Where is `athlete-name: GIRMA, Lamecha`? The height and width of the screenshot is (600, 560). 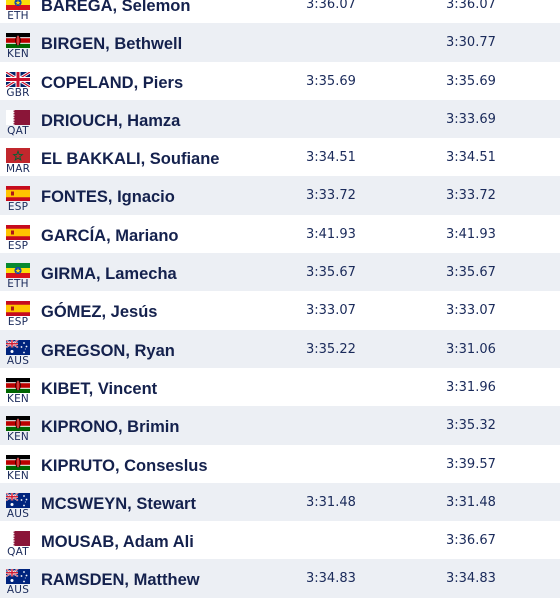 athlete-name: GIRMA, Lamecha is located at coordinates (109, 274).